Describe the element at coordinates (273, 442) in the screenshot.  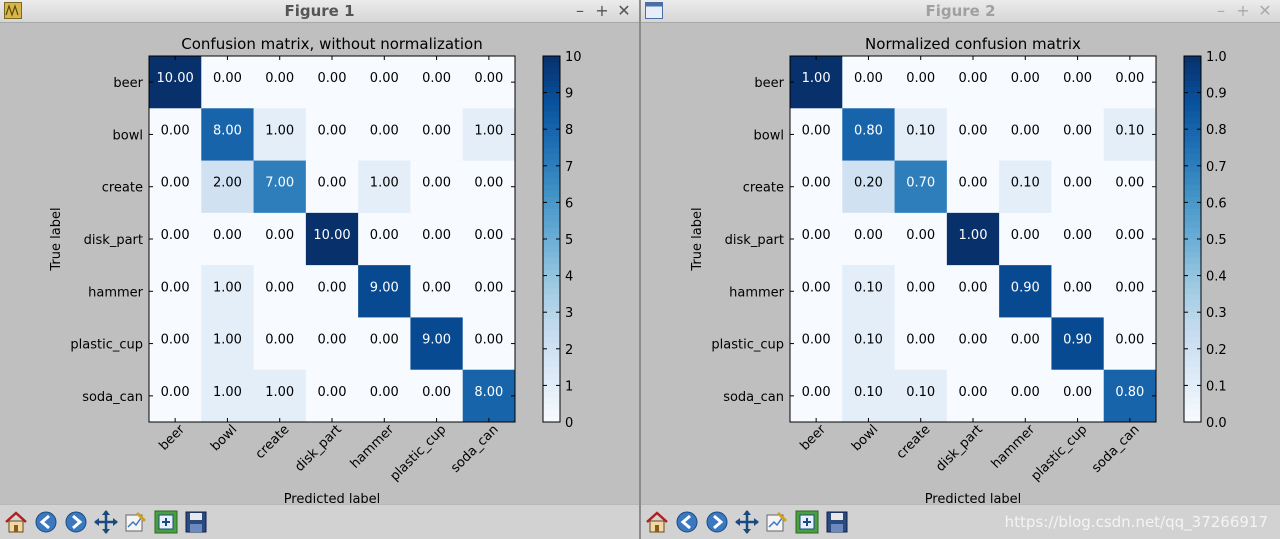
I see `x-tick-label: create` at that location.